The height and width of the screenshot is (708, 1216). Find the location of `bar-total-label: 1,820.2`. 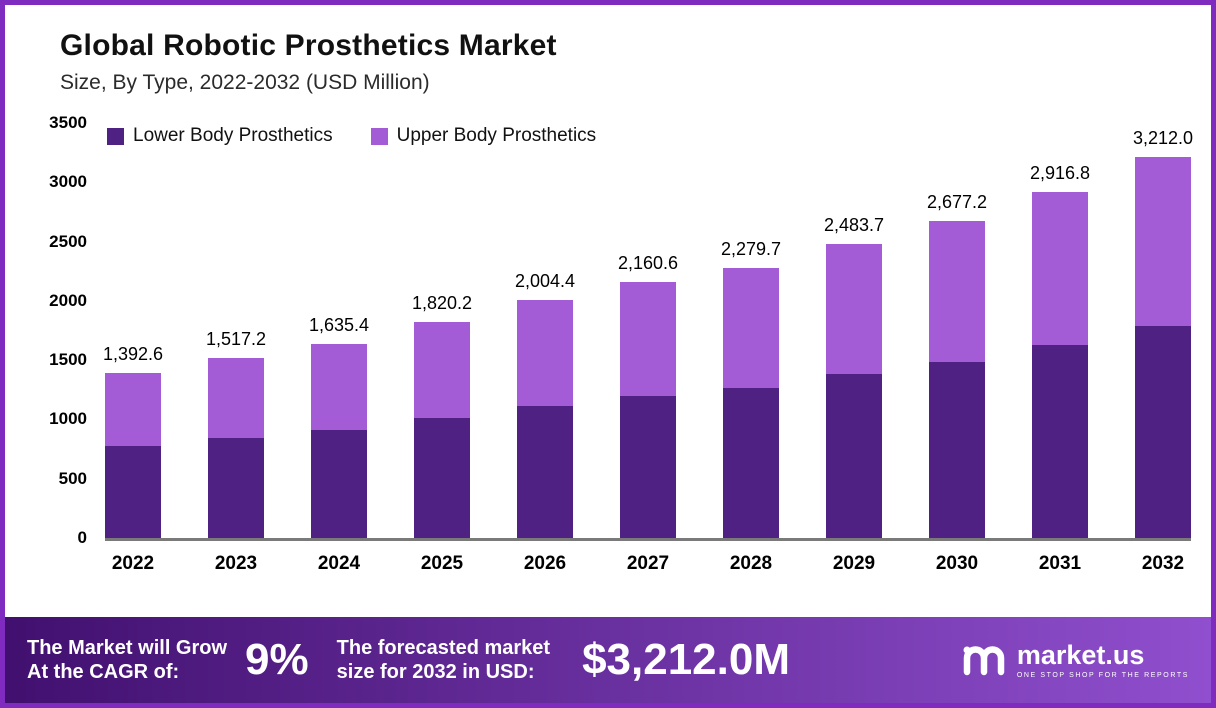

bar-total-label: 1,820.2 is located at coordinates (442, 303).